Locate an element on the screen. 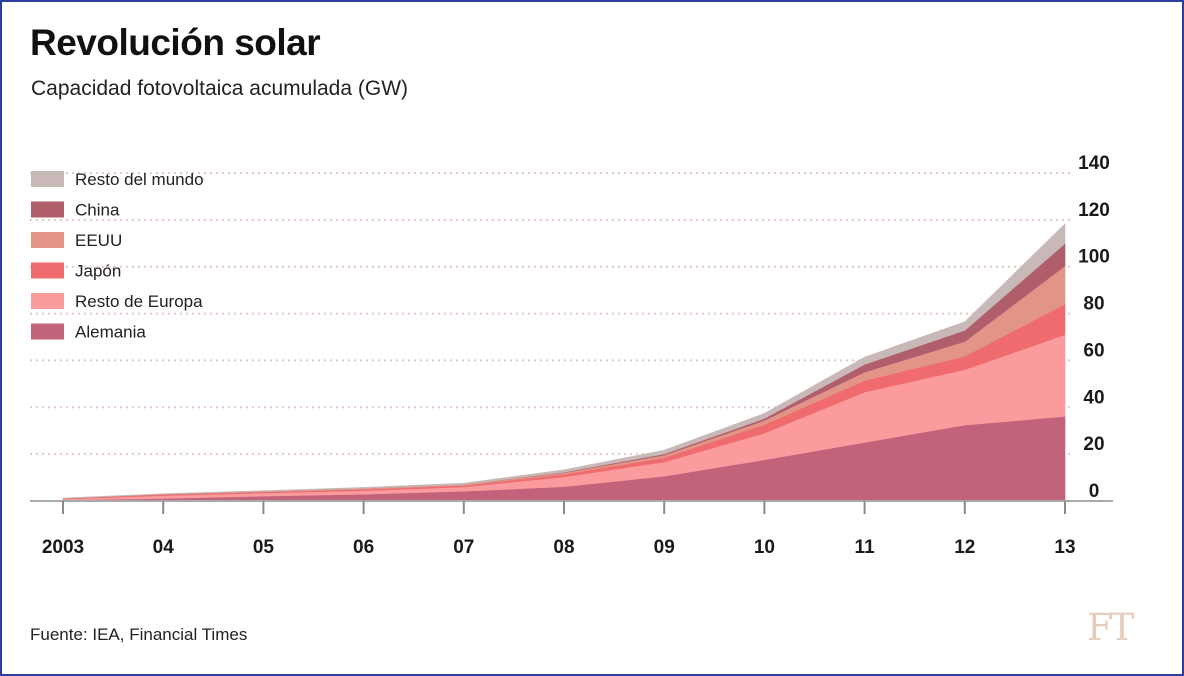  legend-label: Alemania is located at coordinates (110, 332).